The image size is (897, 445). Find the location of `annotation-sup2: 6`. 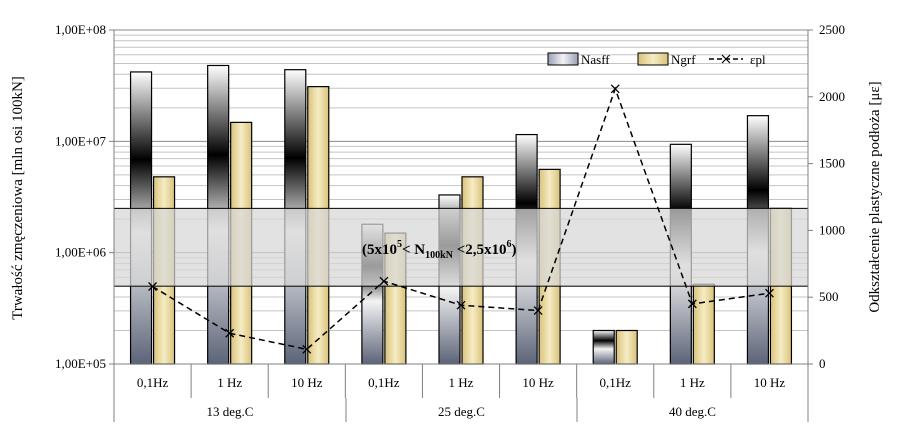

annotation-sup2: 6 is located at coordinates (509, 244).